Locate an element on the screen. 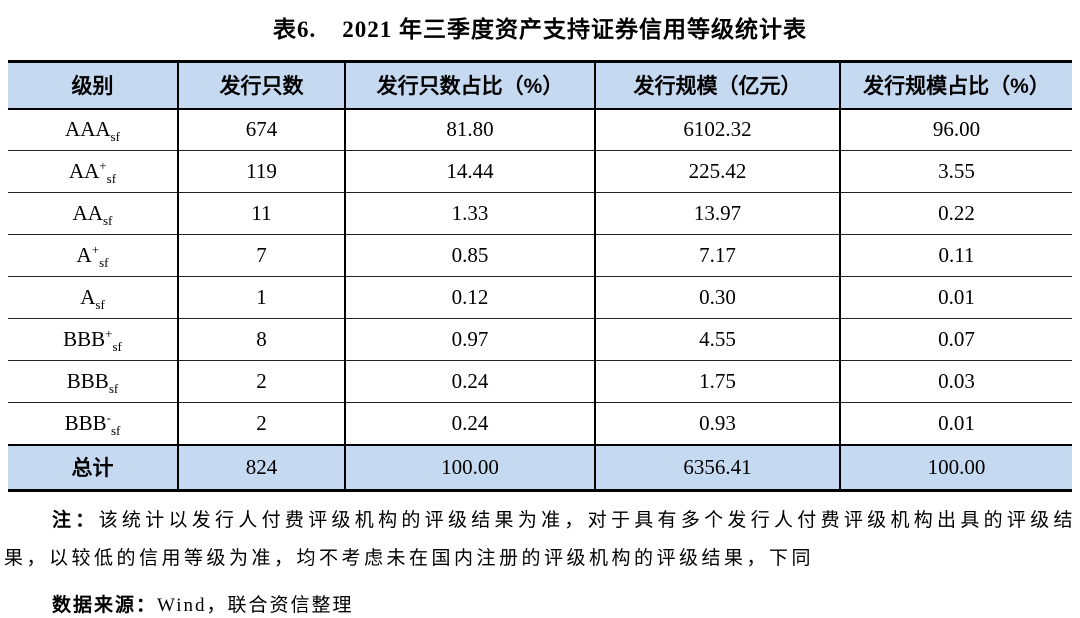 Image resolution: width=1080 pixels, height=618 pixels. total-row: 总计 824 100.00 6356.41 100.00 is located at coordinates (540, 467).